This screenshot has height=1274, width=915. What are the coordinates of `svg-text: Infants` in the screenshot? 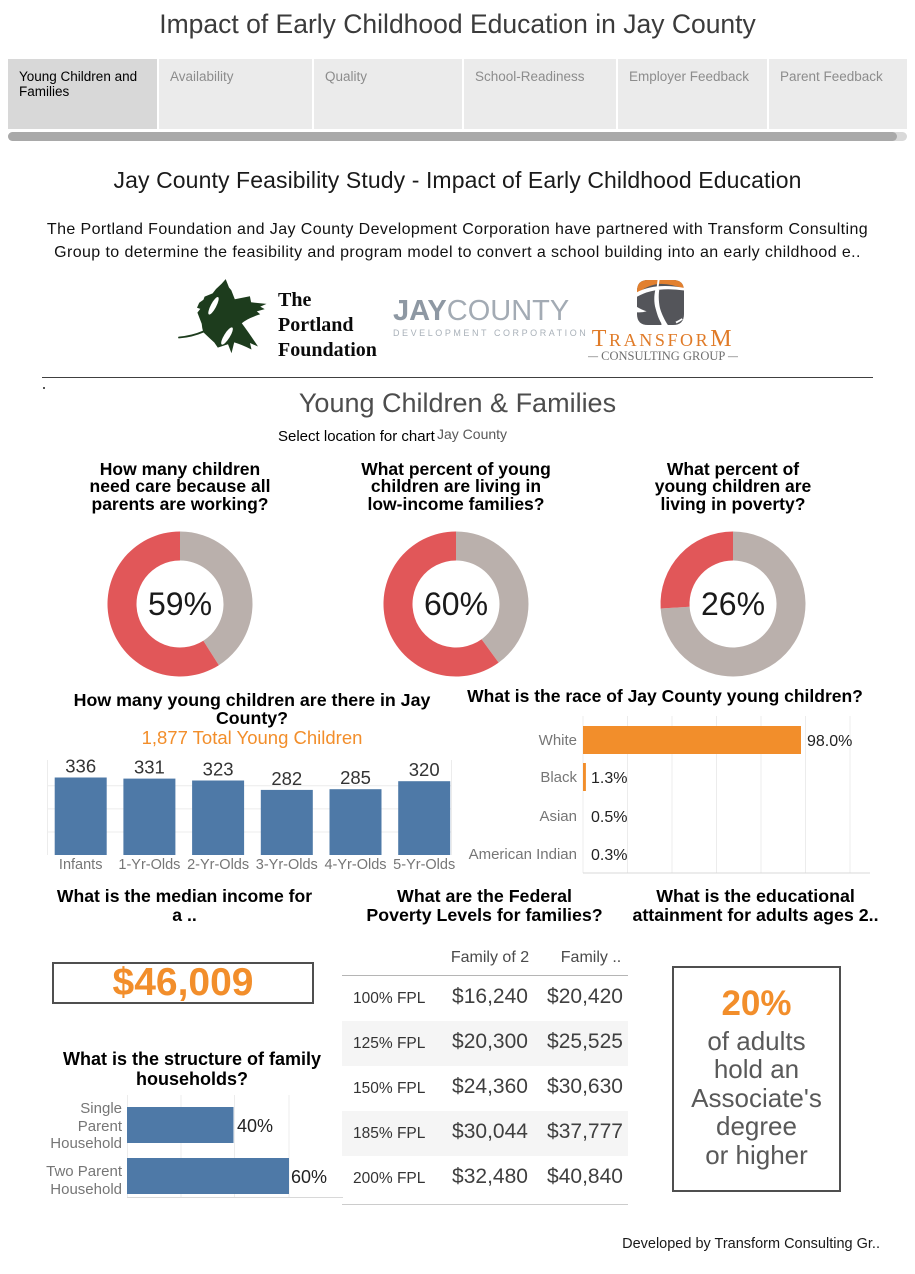 It's located at (81, 865).